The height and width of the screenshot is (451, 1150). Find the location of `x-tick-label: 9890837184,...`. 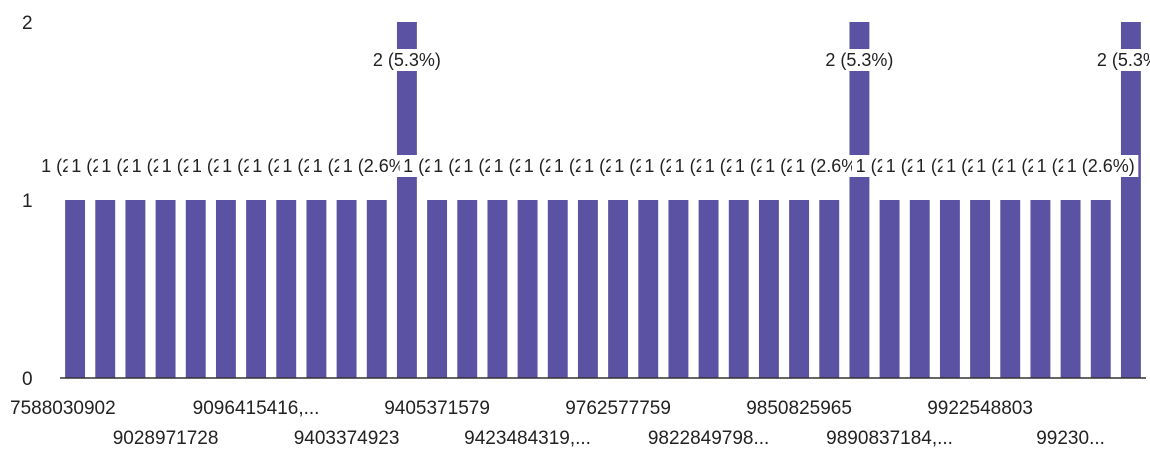

x-tick-label: 9890837184,... is located at coordinates (889, 438).